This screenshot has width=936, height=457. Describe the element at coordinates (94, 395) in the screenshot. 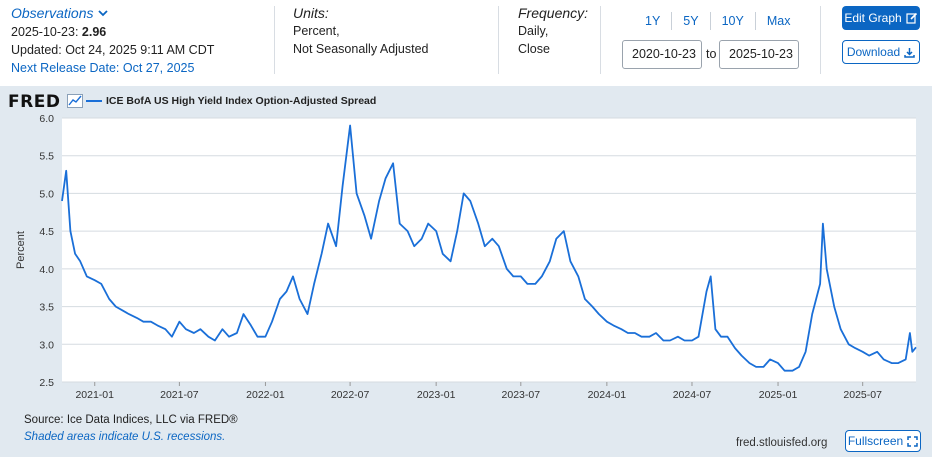

I see `x-tick-label: 2021-01` at that location.